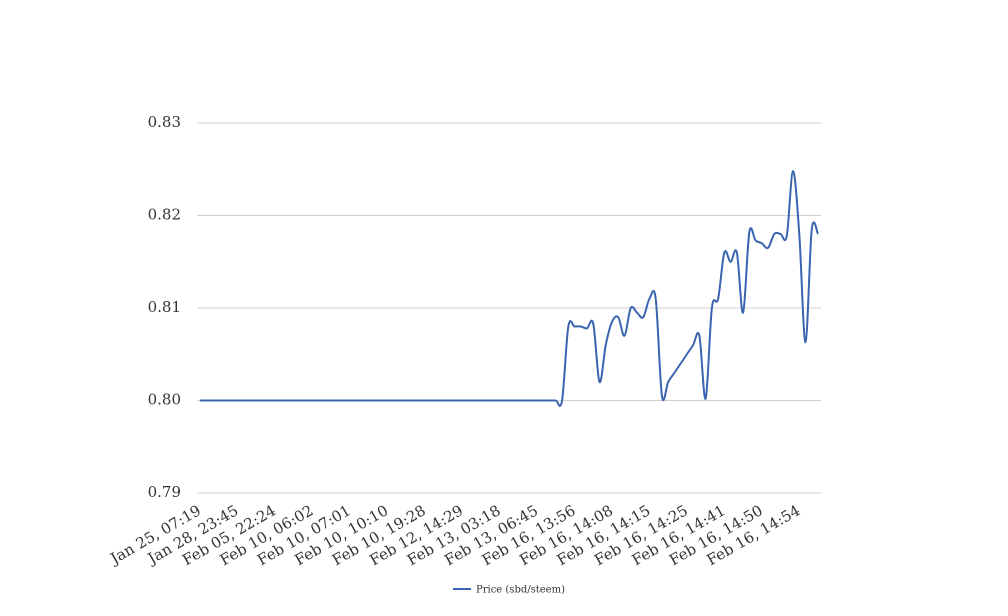  I want to click on legend-label: Price (sbd/steem), so click(520, 590).